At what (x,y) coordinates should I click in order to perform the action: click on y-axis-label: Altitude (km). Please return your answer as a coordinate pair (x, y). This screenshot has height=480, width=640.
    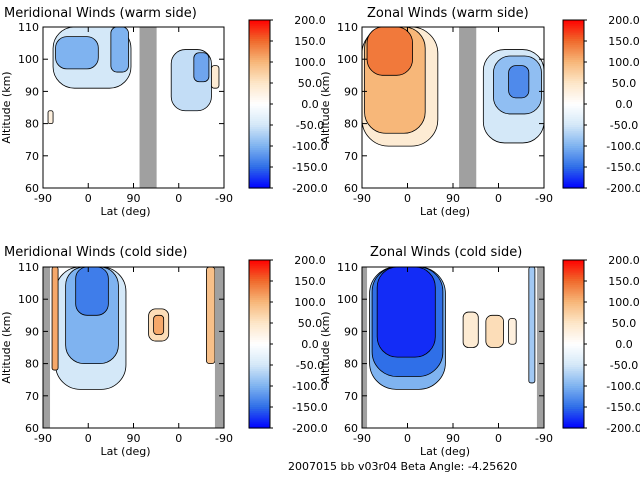
    Looking at the image, I should click on (6, 107).